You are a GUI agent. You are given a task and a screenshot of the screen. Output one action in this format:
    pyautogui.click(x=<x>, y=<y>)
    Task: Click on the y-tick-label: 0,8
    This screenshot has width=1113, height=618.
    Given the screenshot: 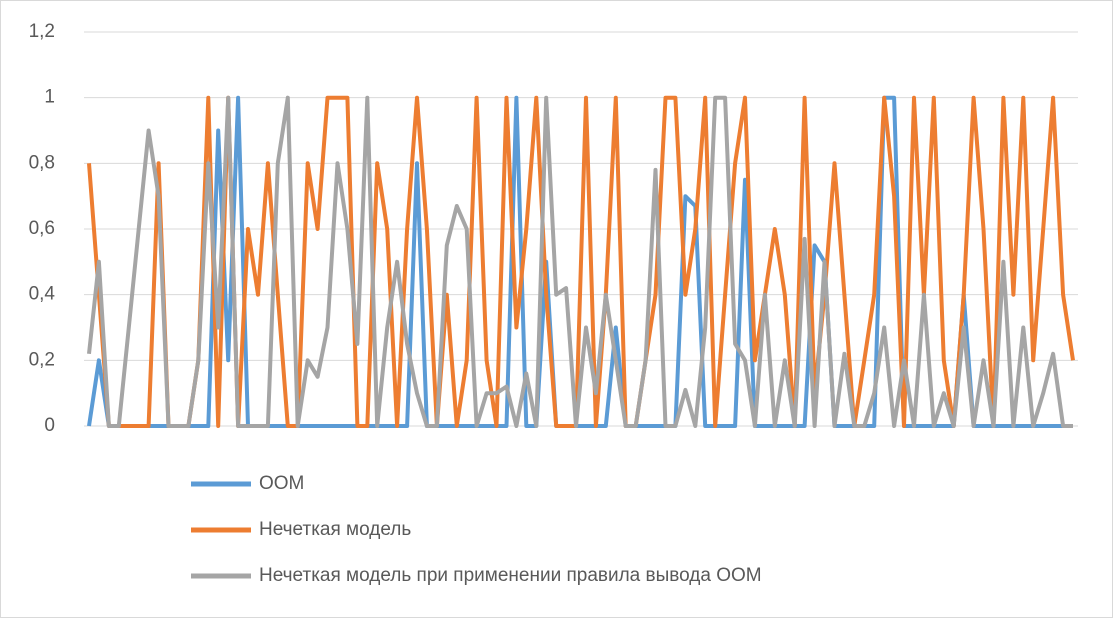 What is the action you would take?
    pyautogui.click(x=42, y=162)
    